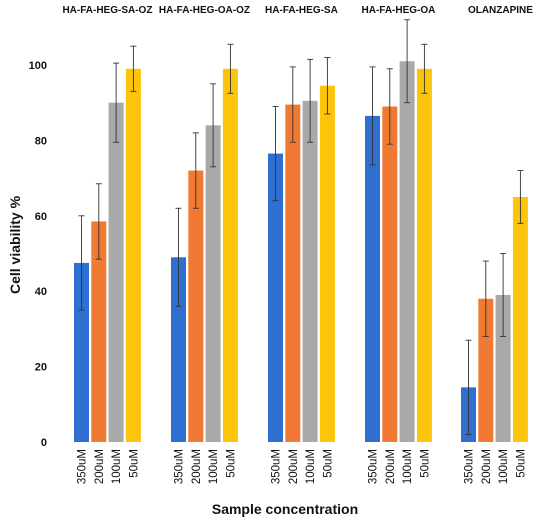  What do you see at coordinates (301, 10) in the screenshot?
I see `group-label: HA-FA-HEG-SA` at bounding box center [301, 10].